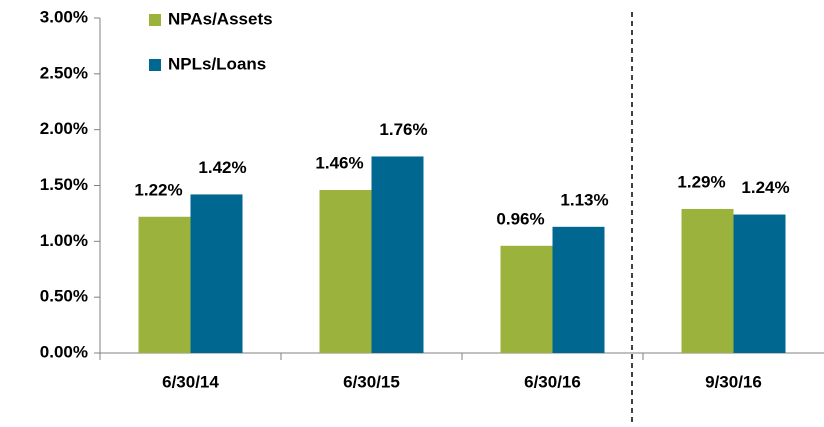  Describe the element at coordinates (64, 16) in the screenshot. I see `y-tick-label: 3.00%` at that location.